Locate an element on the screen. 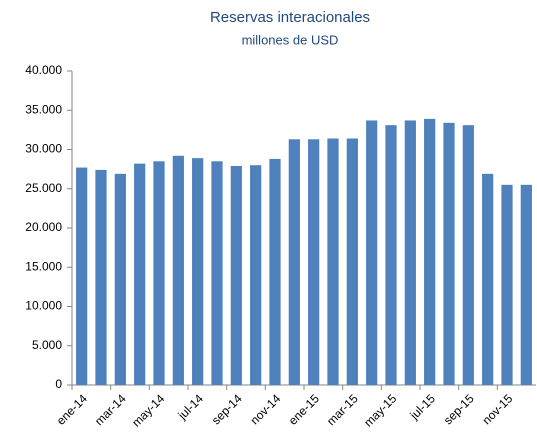 The image size is (537, 441). y-tick-label: 5.000 is located at coordinates (47, 345).